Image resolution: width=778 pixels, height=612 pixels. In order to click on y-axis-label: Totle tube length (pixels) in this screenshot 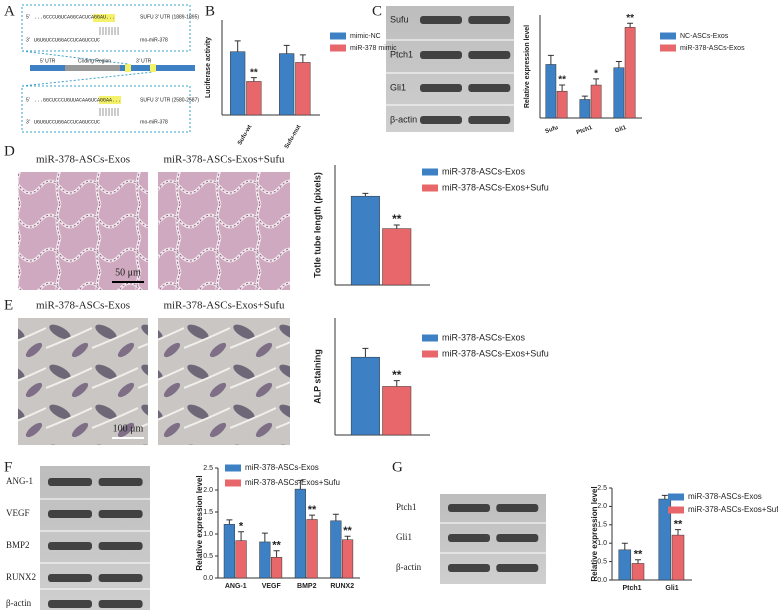, I will do `click(317, 225)`.